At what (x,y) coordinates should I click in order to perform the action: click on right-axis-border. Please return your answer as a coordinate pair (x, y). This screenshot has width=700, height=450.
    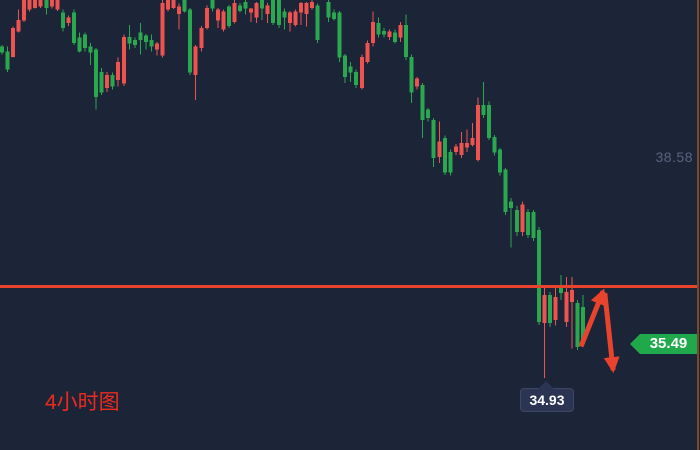
    Looking at the image, I should click on (698, 225).